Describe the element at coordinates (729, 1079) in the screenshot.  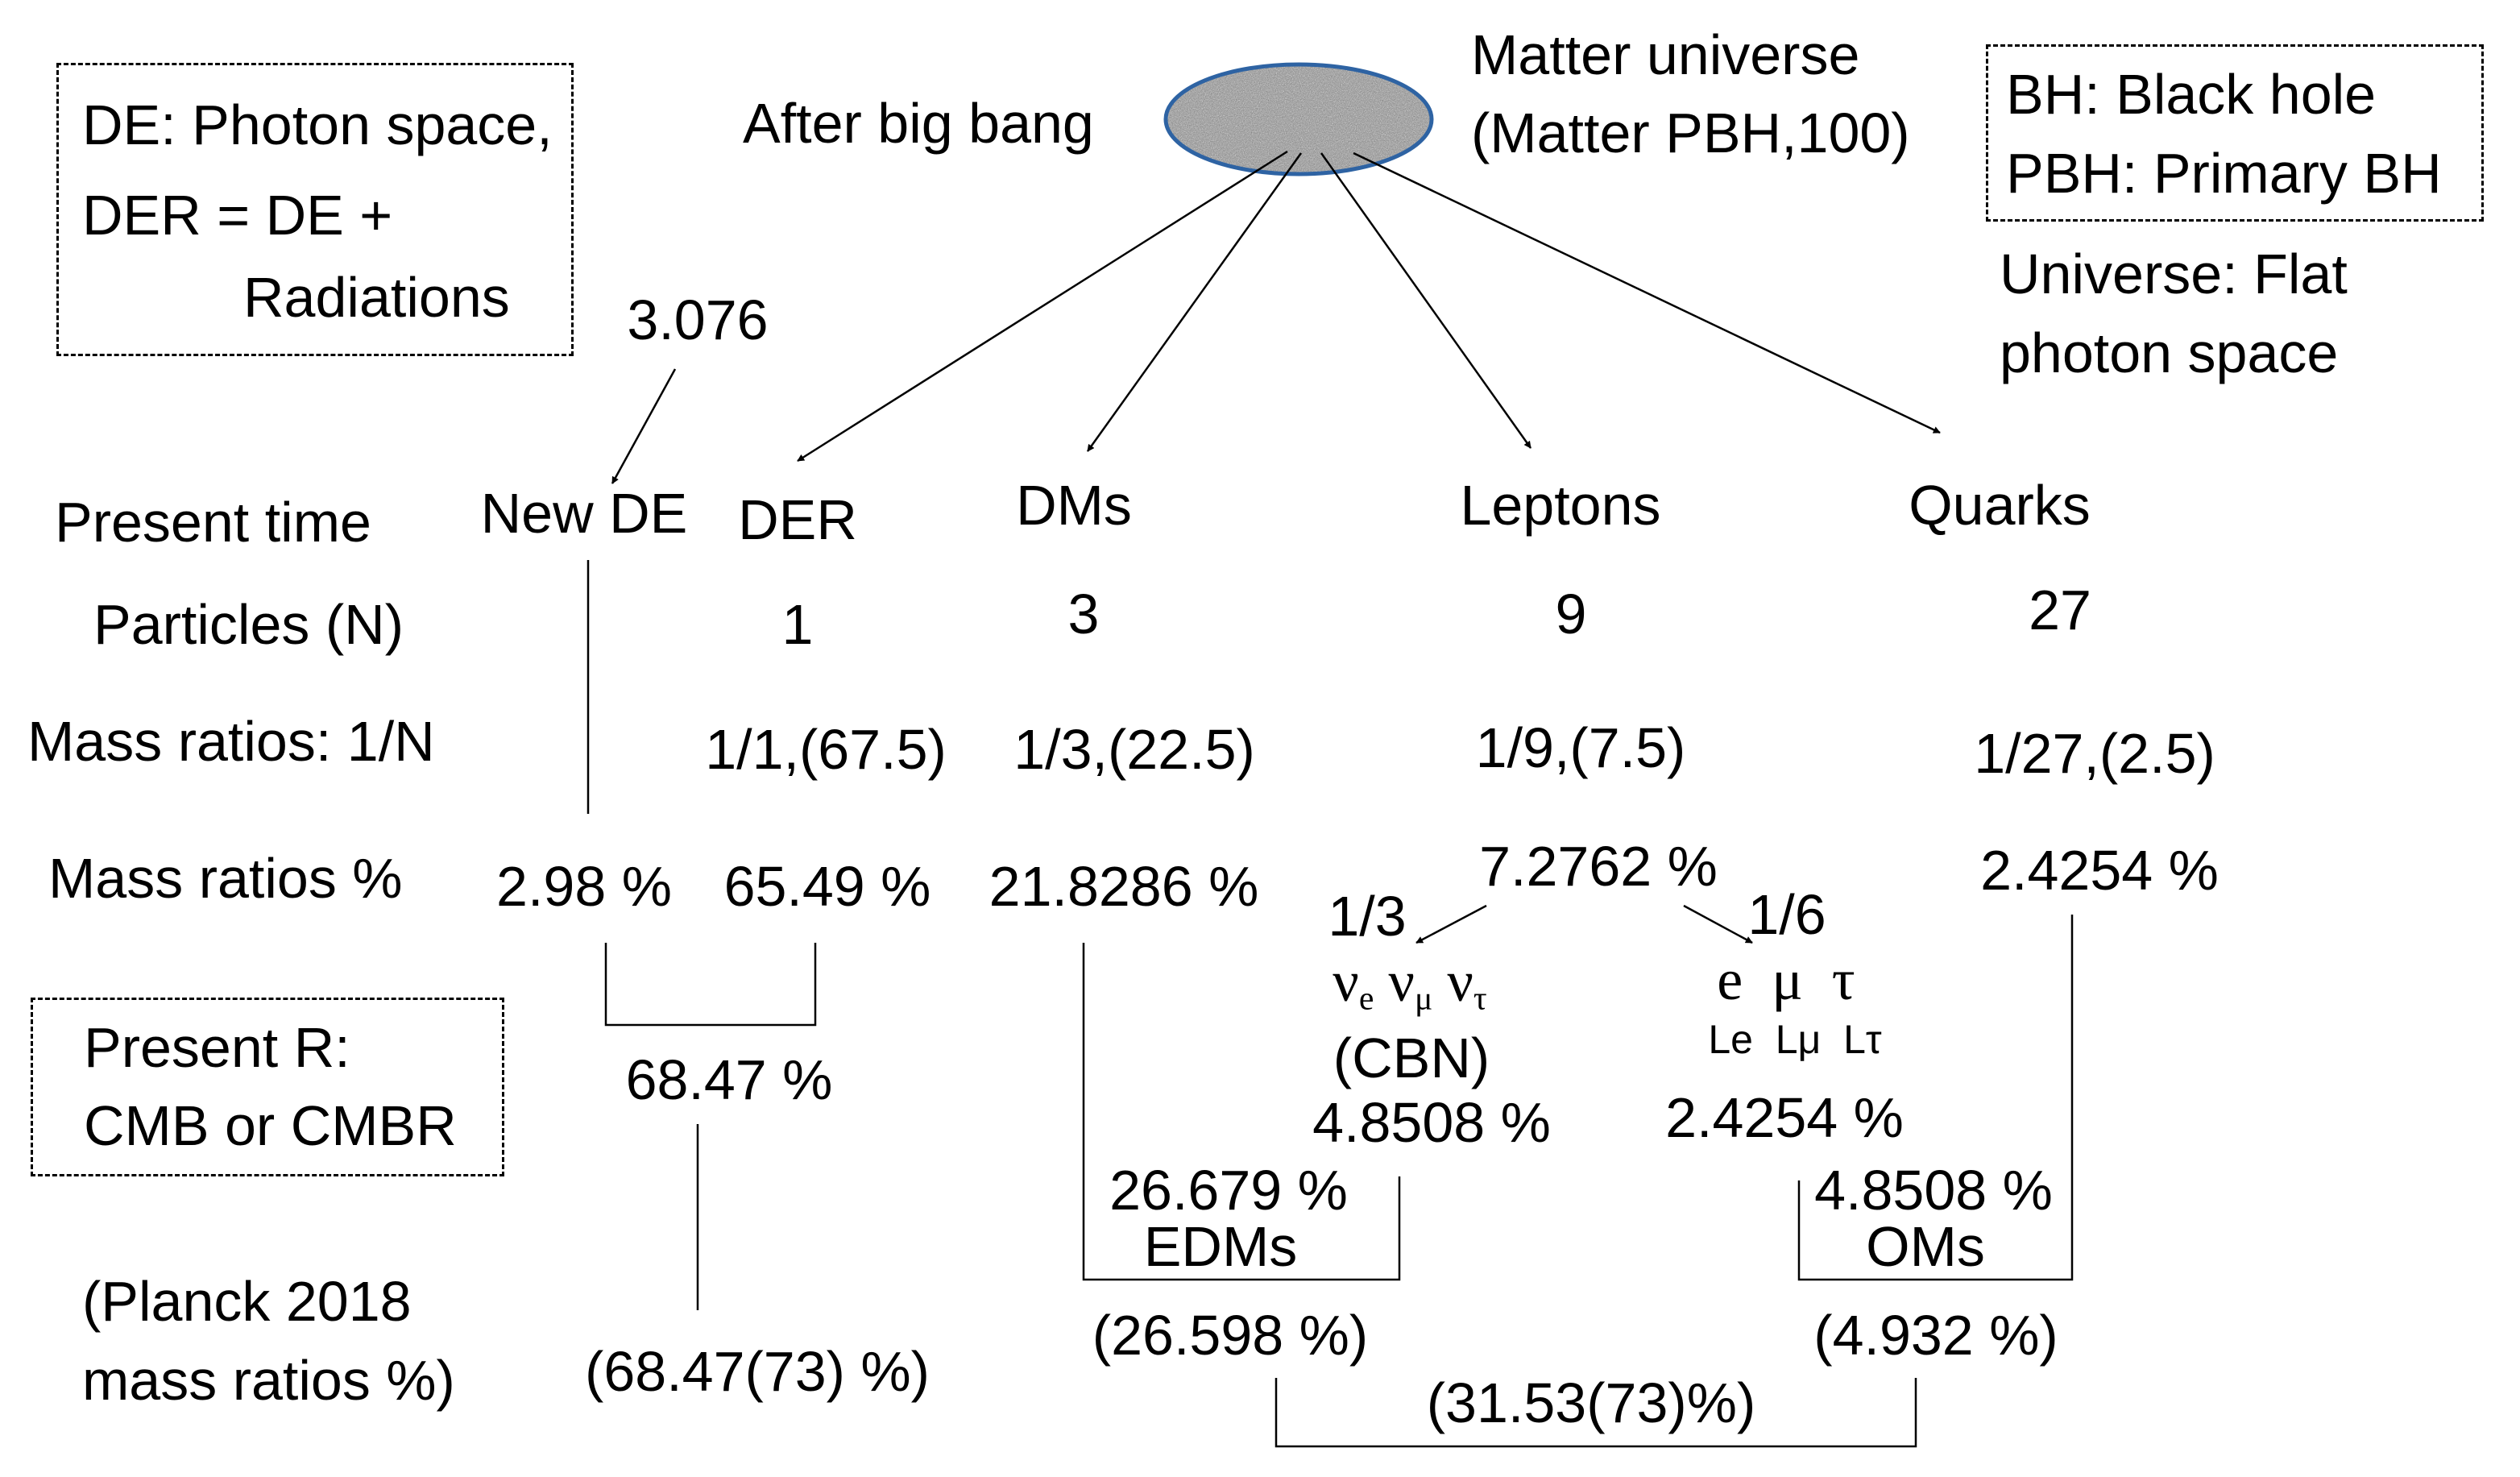
I see `de-der-sum: 68.47 %` at that location.